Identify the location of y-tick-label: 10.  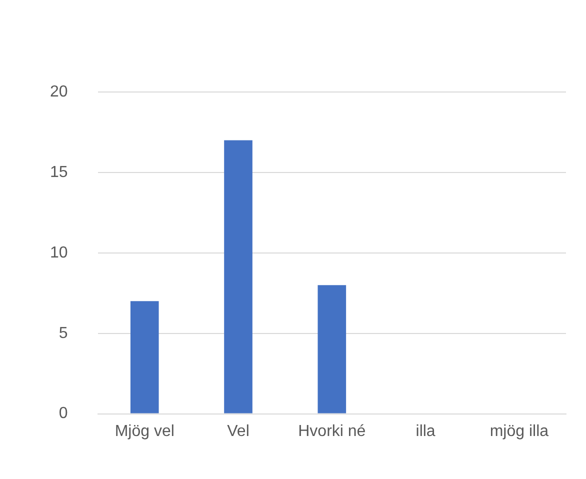
(59, 253).